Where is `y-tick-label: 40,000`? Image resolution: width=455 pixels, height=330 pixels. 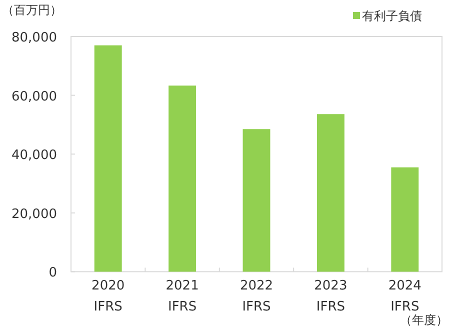 y-tick-label: 40,000 is located at coordinates (34, 156).